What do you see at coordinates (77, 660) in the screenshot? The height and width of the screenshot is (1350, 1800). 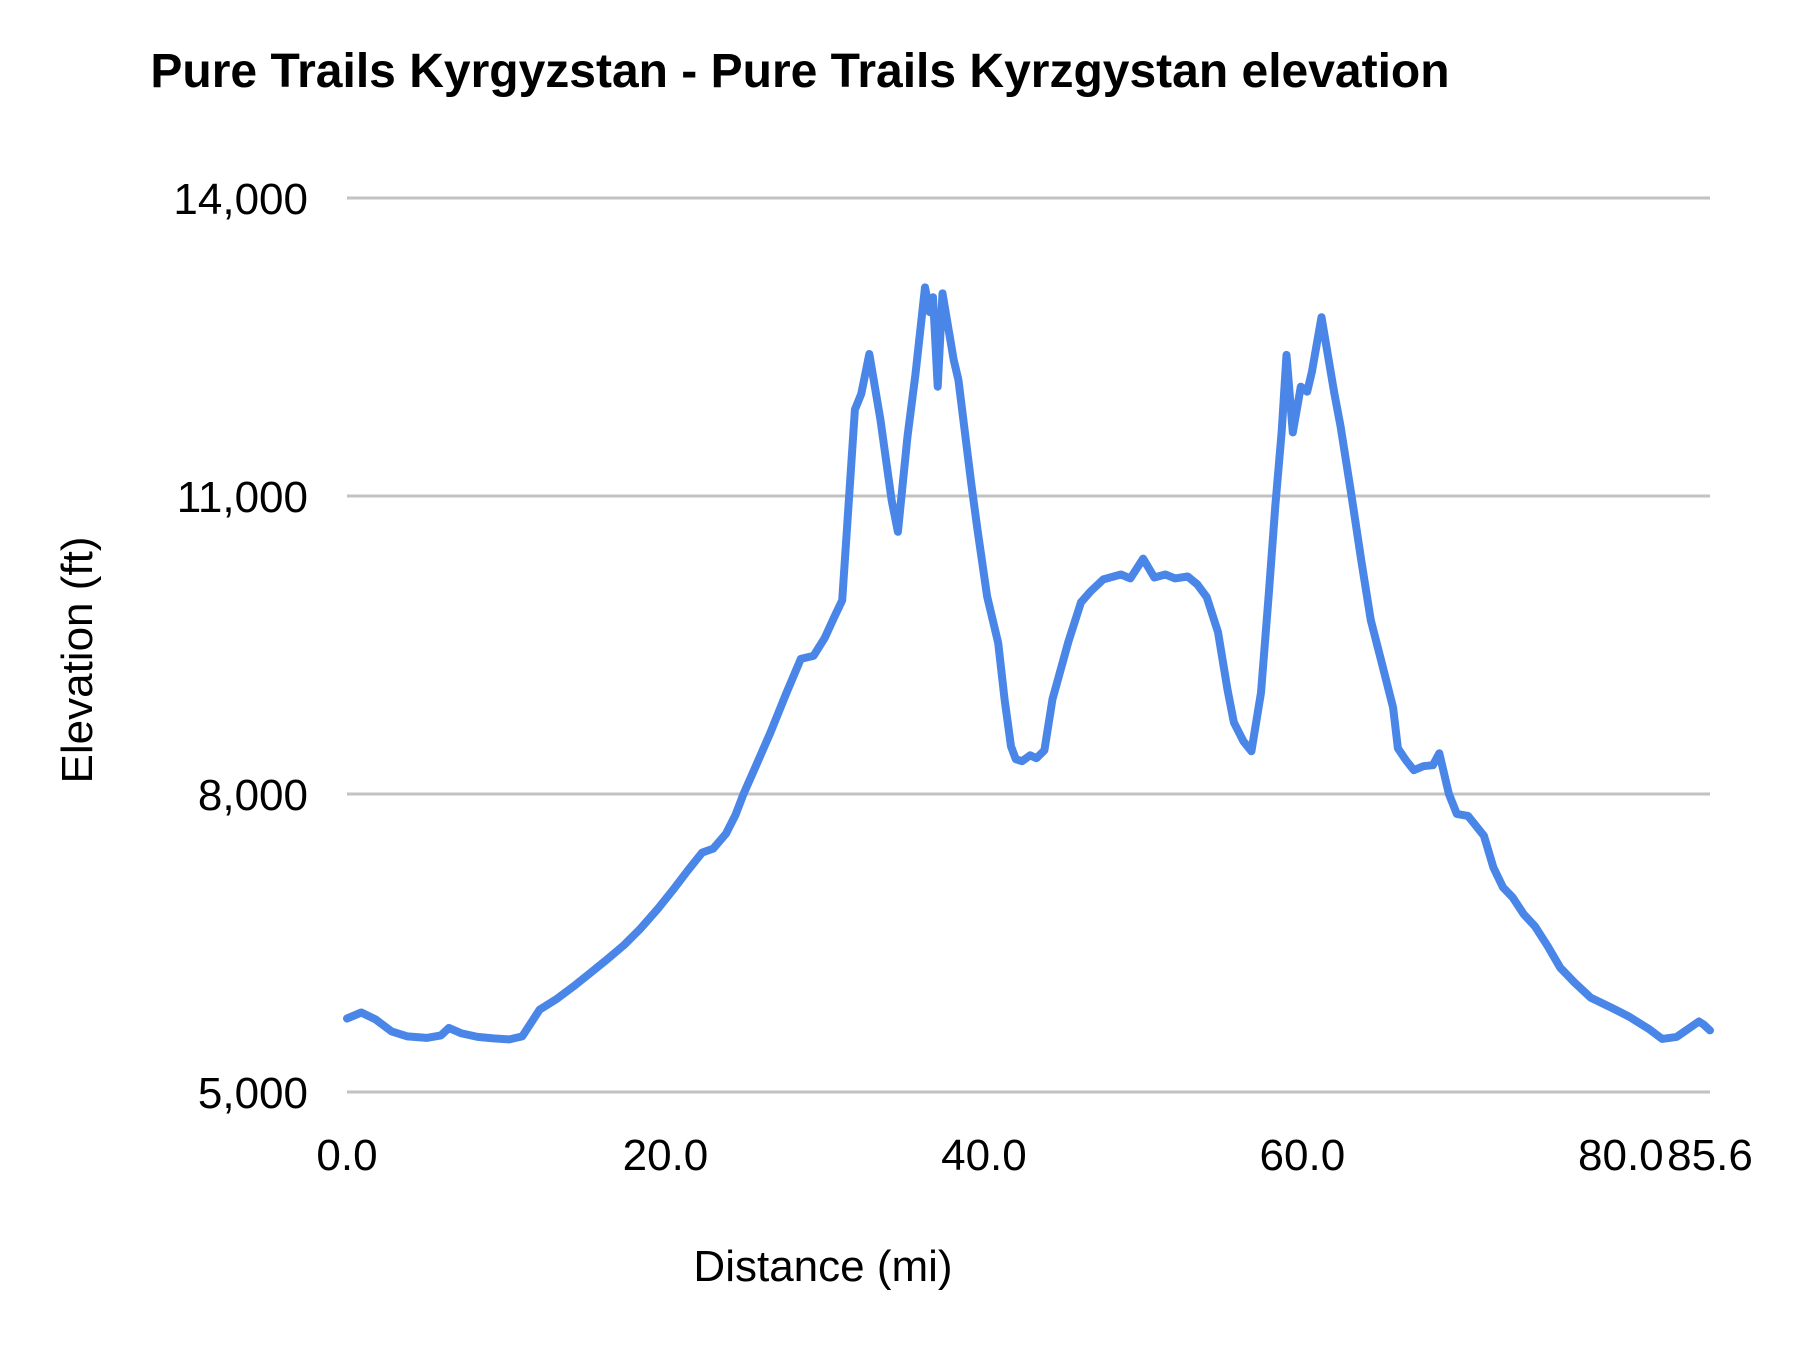 I see `y-axis-title: Elevation (ft)` at bounding box center [77, 660].